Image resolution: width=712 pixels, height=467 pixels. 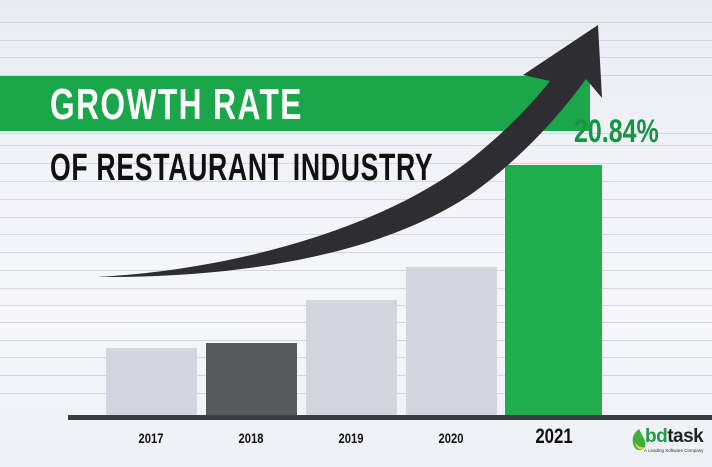 What do you see at coordinates (351, 438) in the screenshot?
I see `x-tick-label: 2019` at bounding box center [351, 438].